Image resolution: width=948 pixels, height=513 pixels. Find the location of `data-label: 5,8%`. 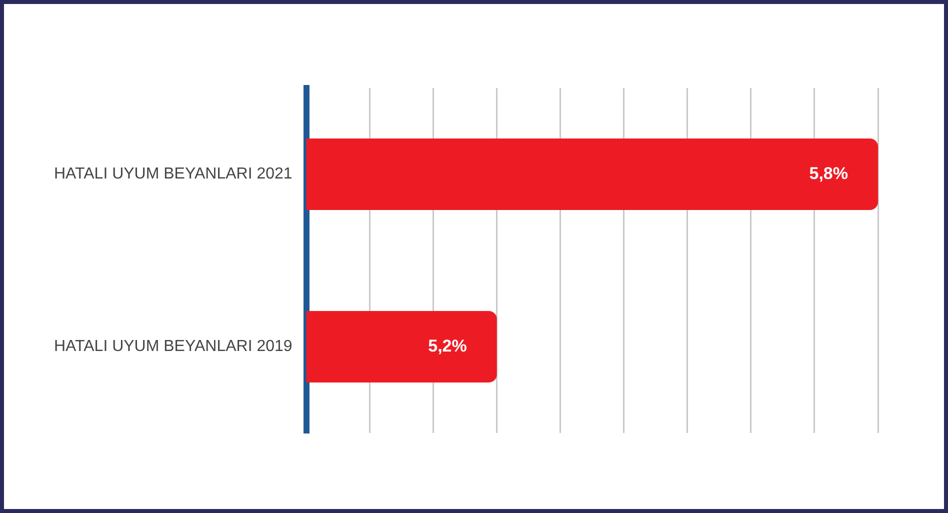

data-label: 5,8% is located at coordinates (828, 173).